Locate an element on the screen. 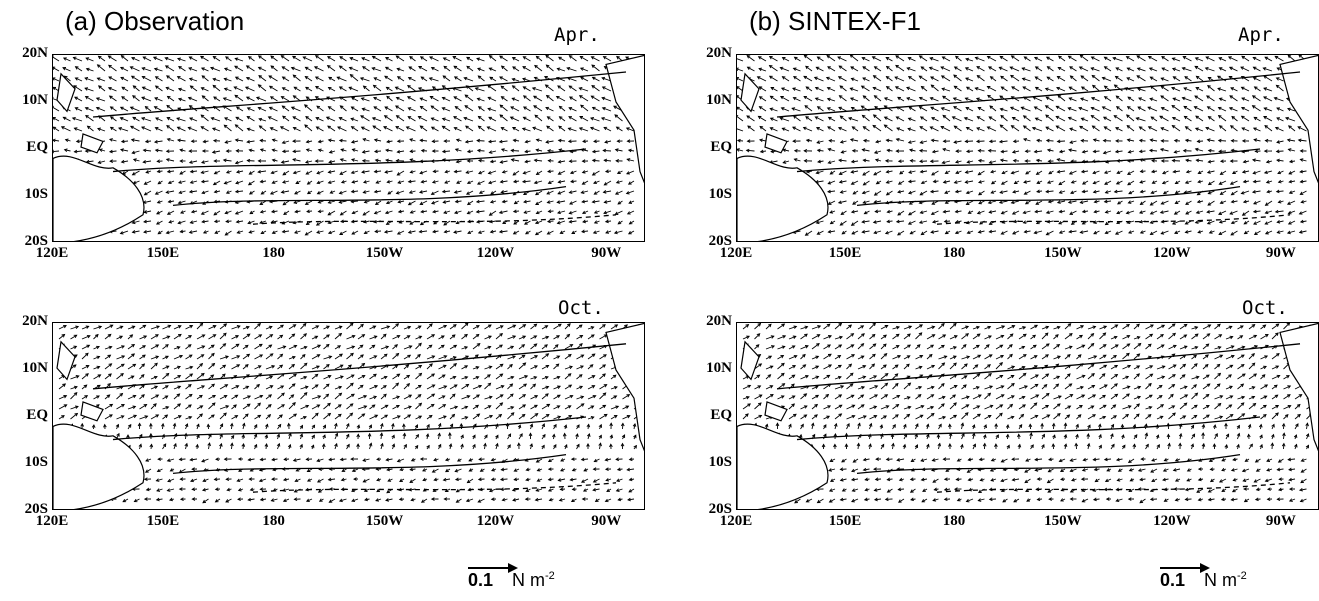 This screenshot has height=601, width=1319. map-sintex-oct is located at coordinates (1027, 416).